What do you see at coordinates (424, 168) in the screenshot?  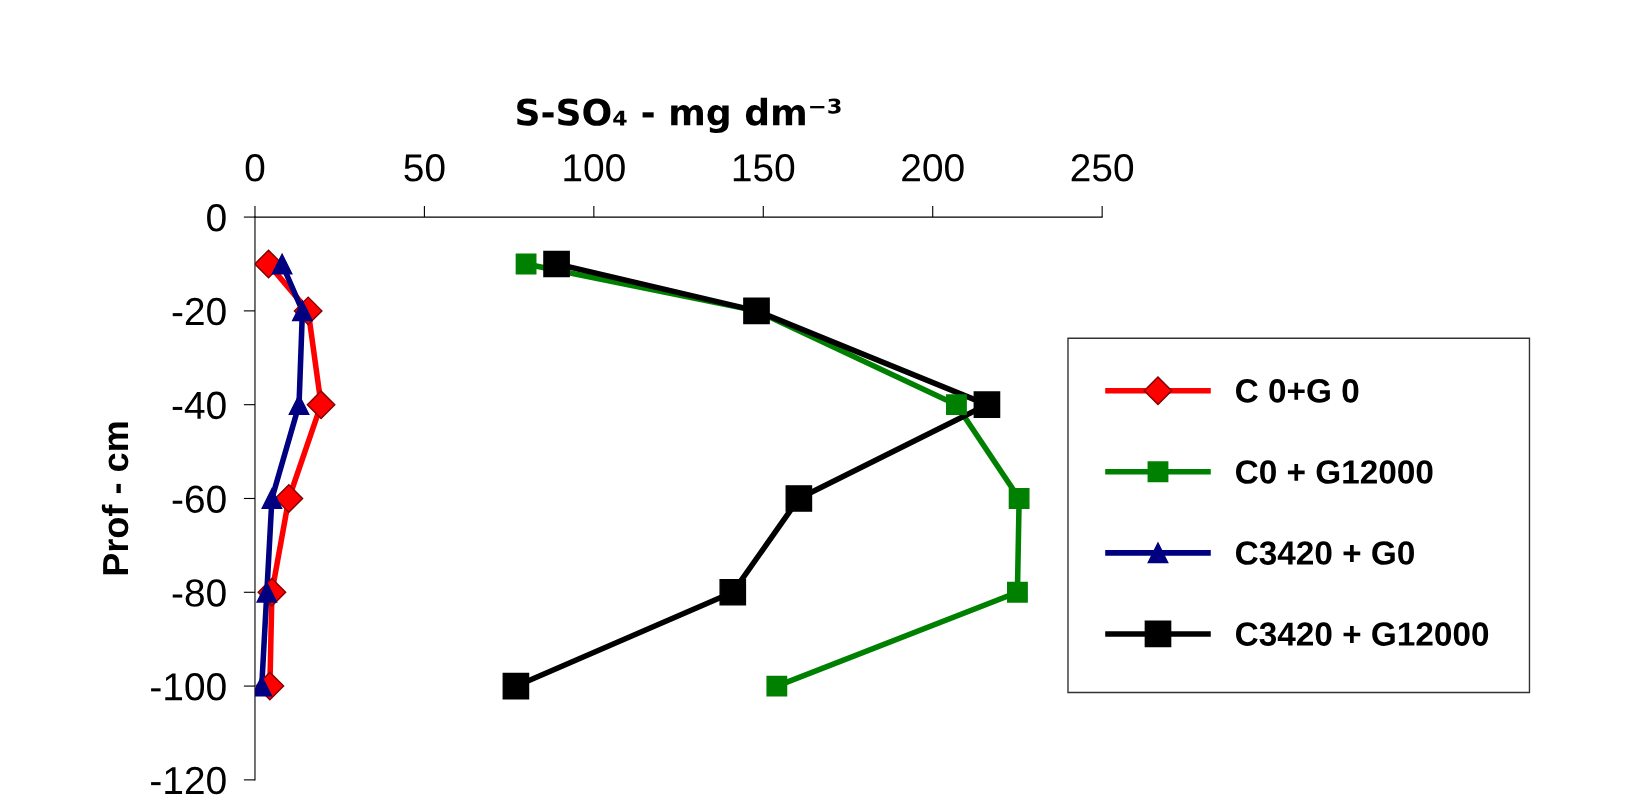 I see `x-tick-label: 50` at bounding box center [424, 168].